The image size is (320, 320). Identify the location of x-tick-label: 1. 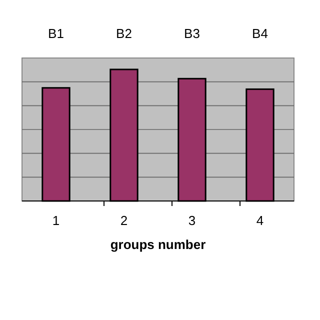
(56, 220).